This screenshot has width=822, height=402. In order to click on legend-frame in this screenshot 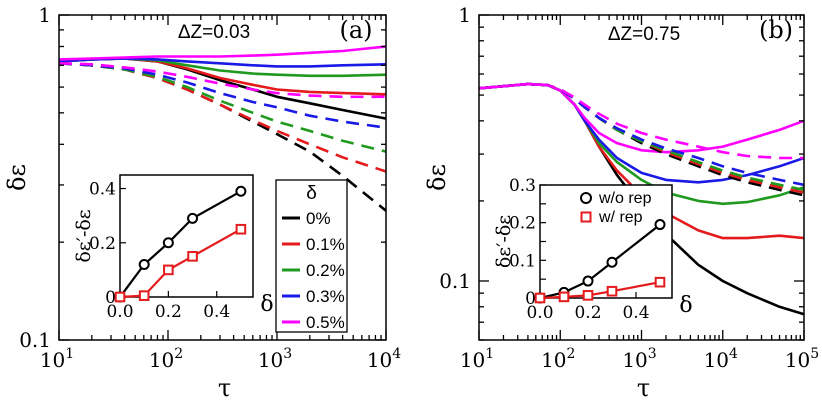, I will do `click(311, 256)`.